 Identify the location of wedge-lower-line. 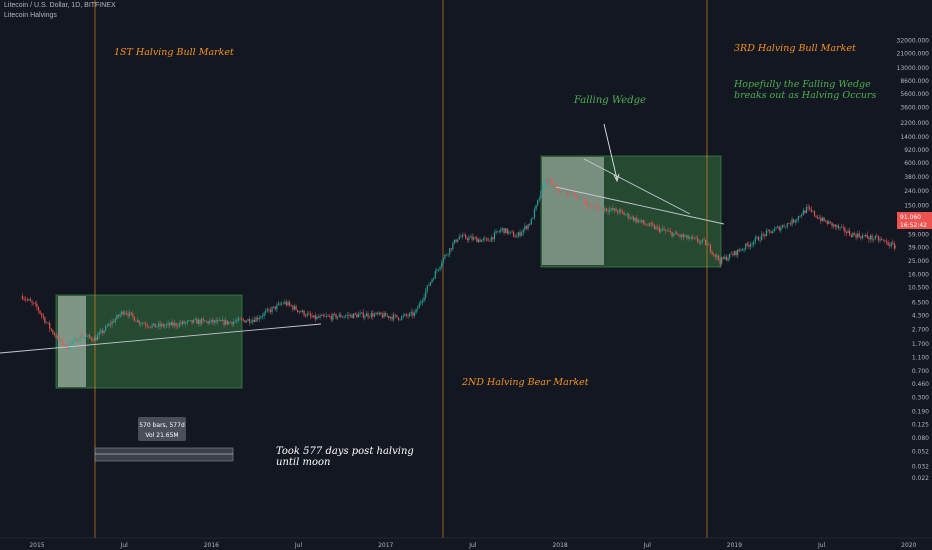
(640, 205).